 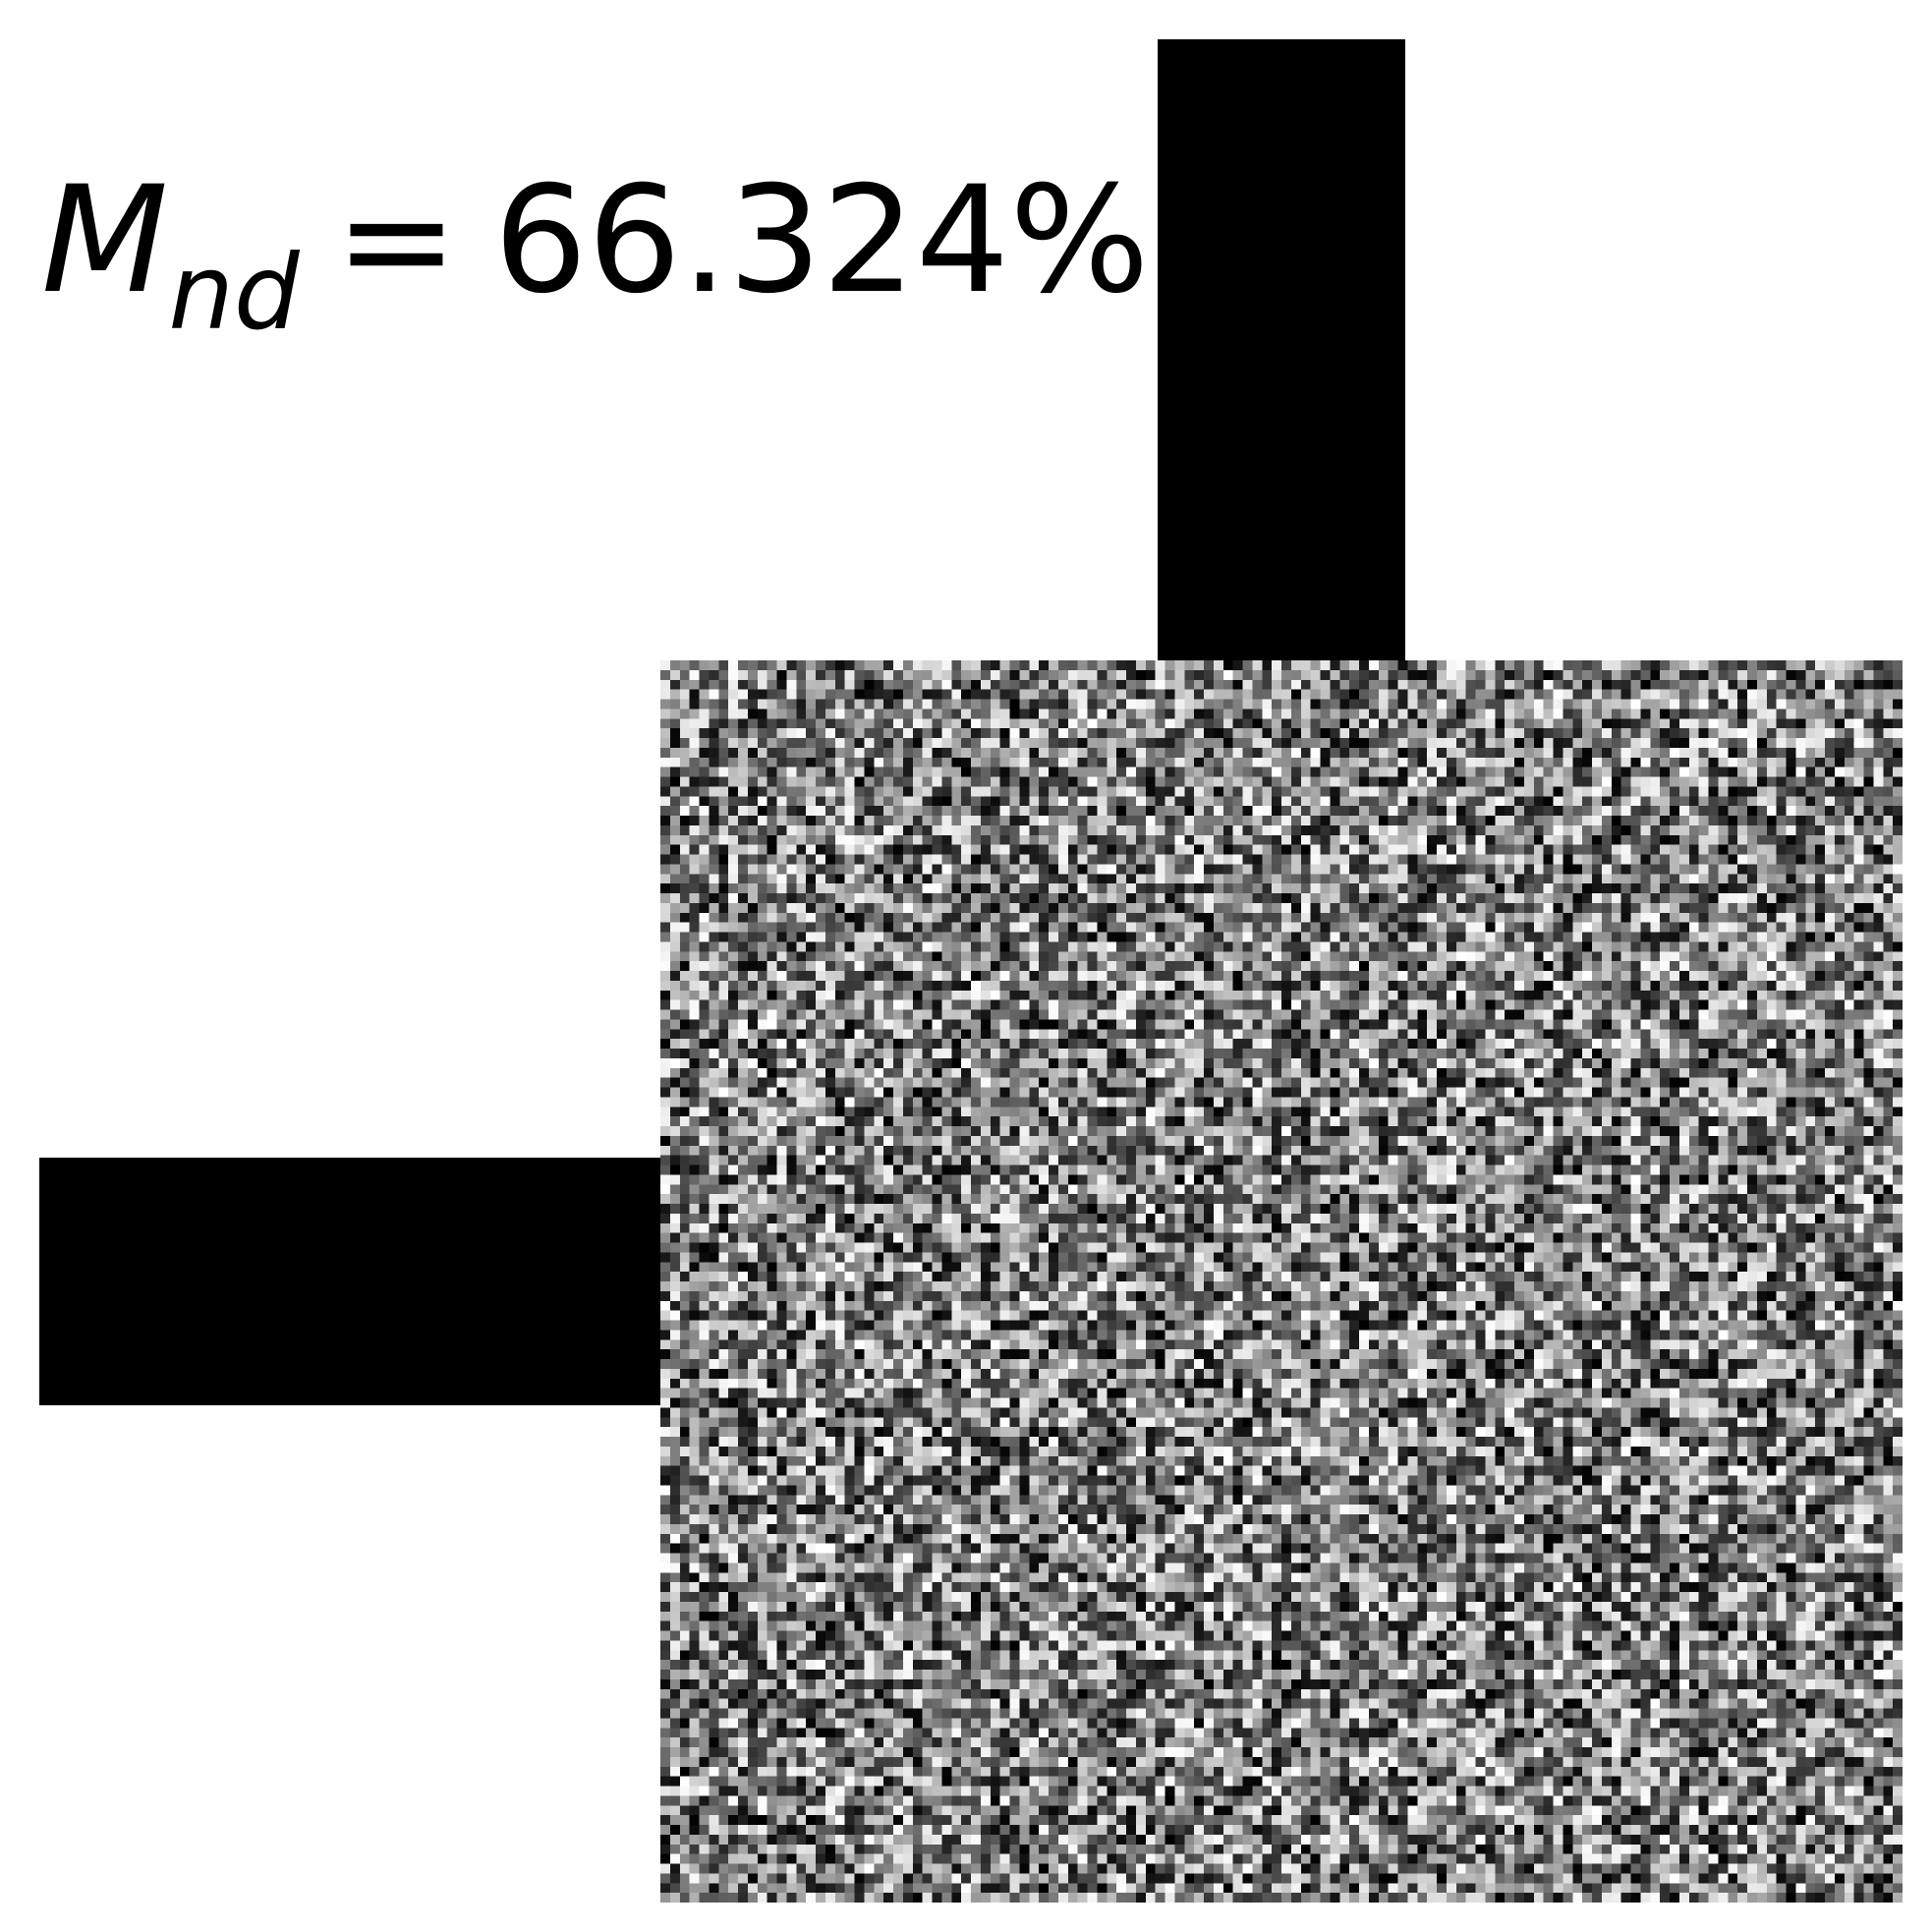 I want to click on metric-subscript: nd, so click(x=234, y=293).